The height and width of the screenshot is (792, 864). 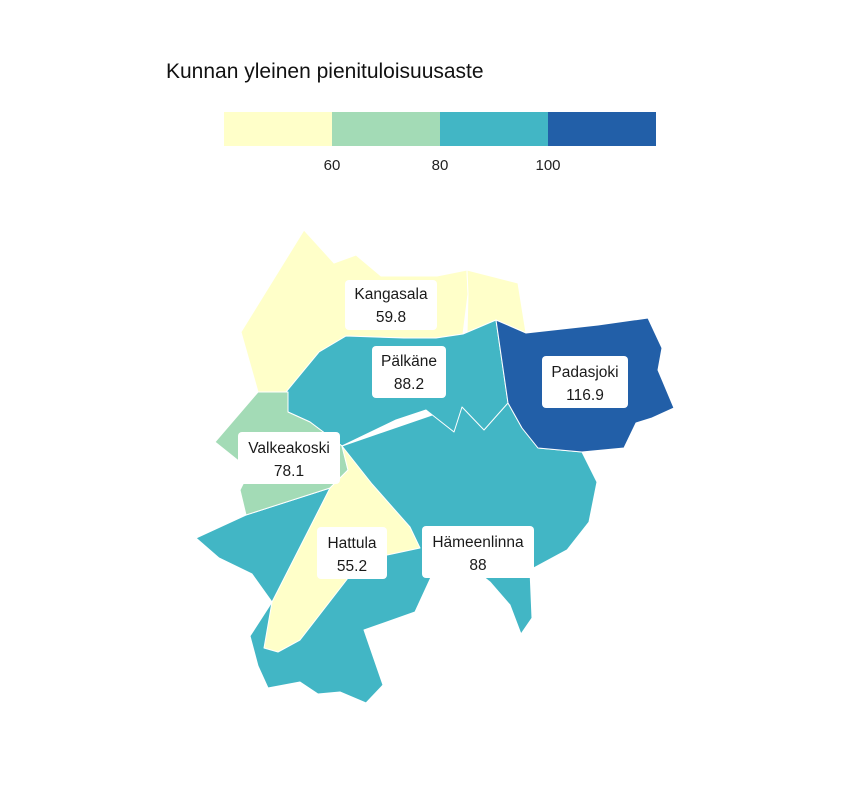 What do you see at coordinates (409, 361) in the screenshot?
I see `label-palkane-name: Pälkäne` at bounding box center [409, 361].